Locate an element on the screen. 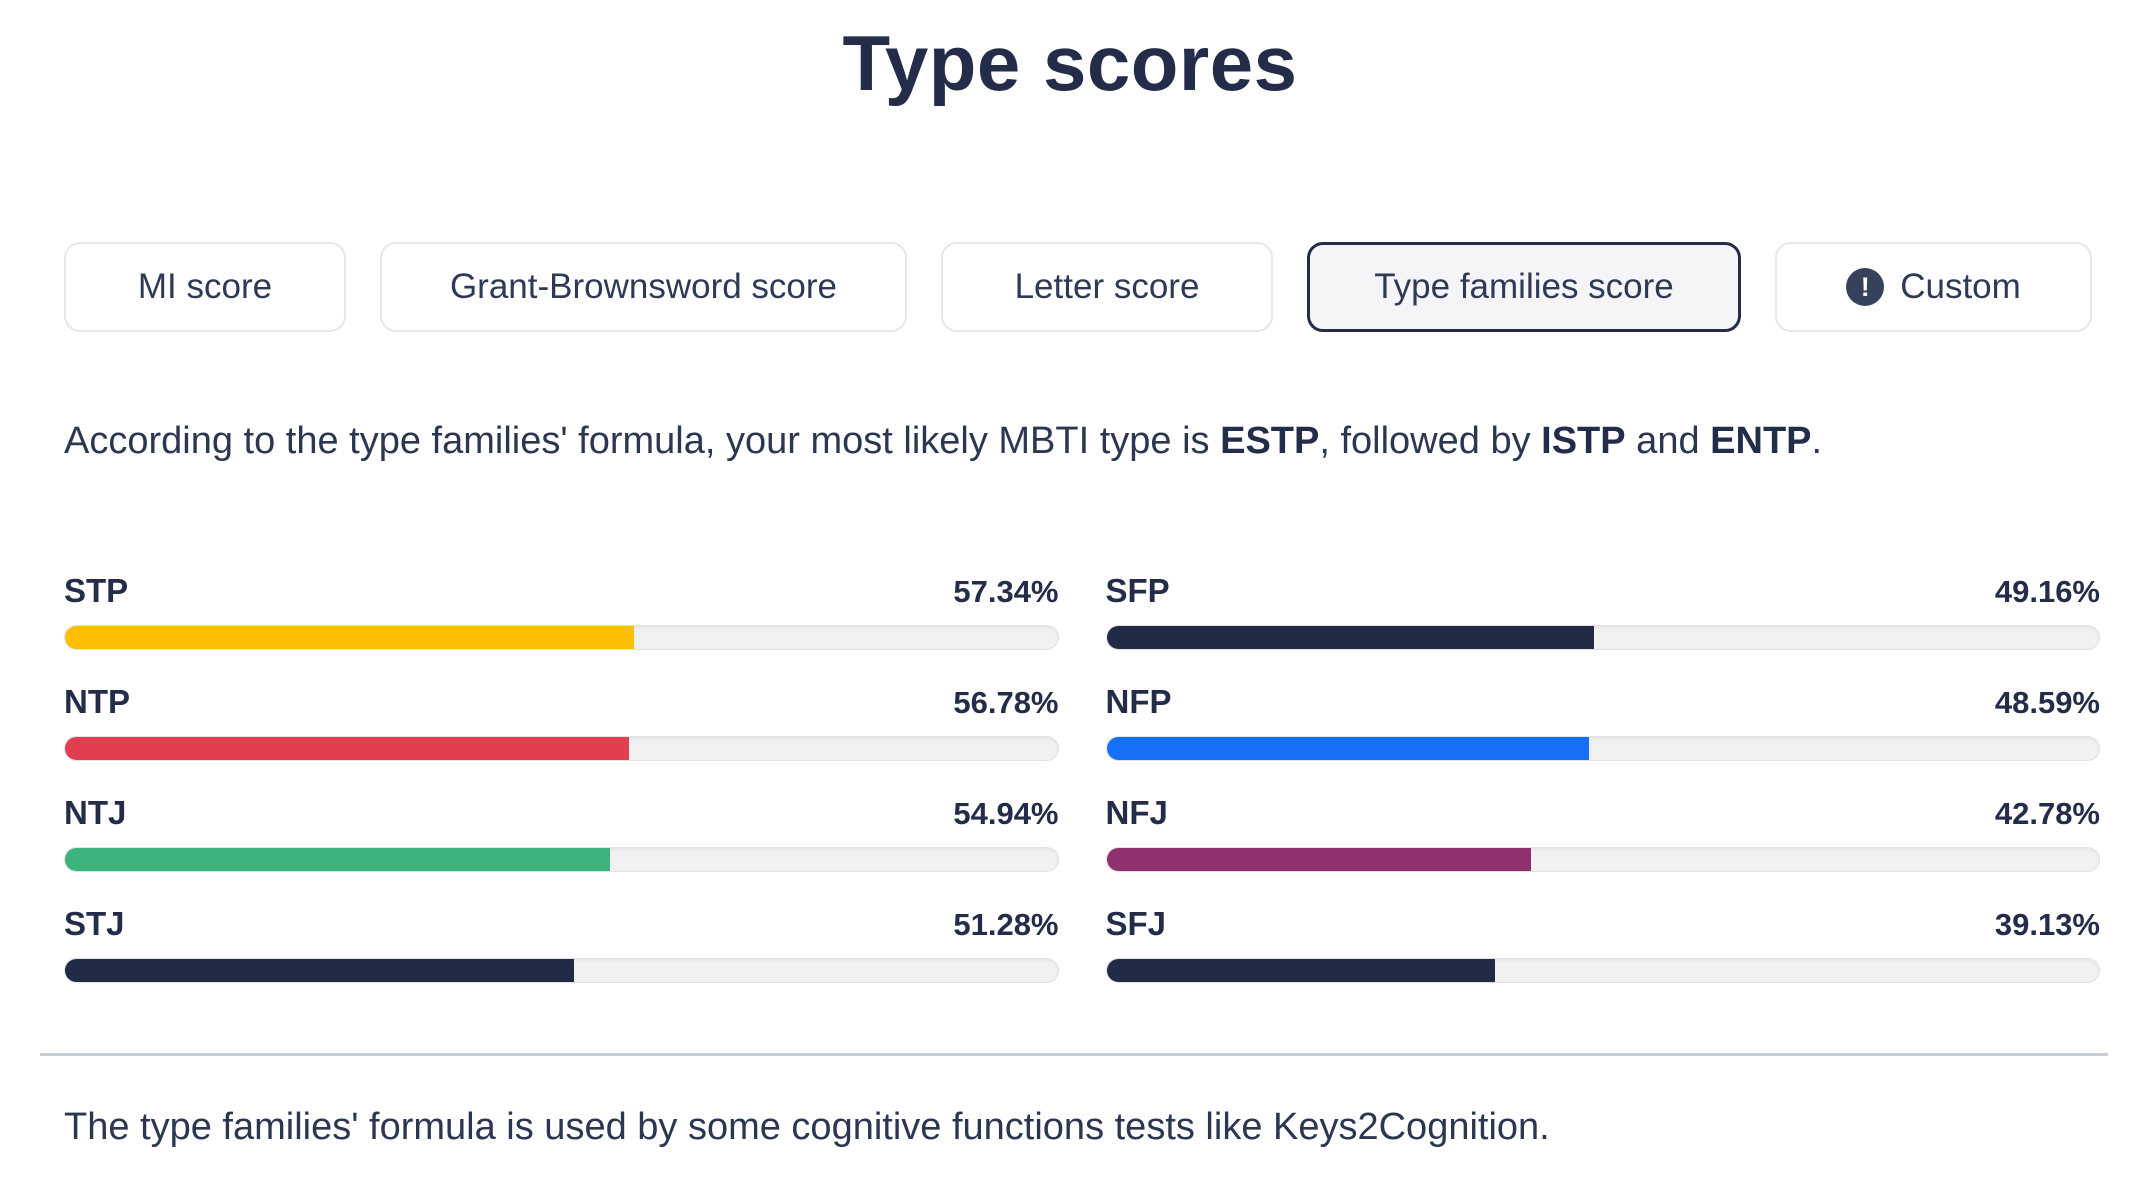  top-type: ESTP is located at coordinates (1270, 441).